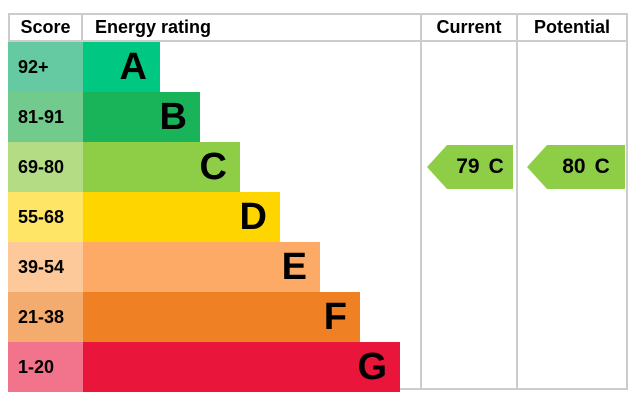  What do you see at coordinates (45, 67) in the screenshot?
I see `band-score-range: 92+` at bounding box center [45, 67].